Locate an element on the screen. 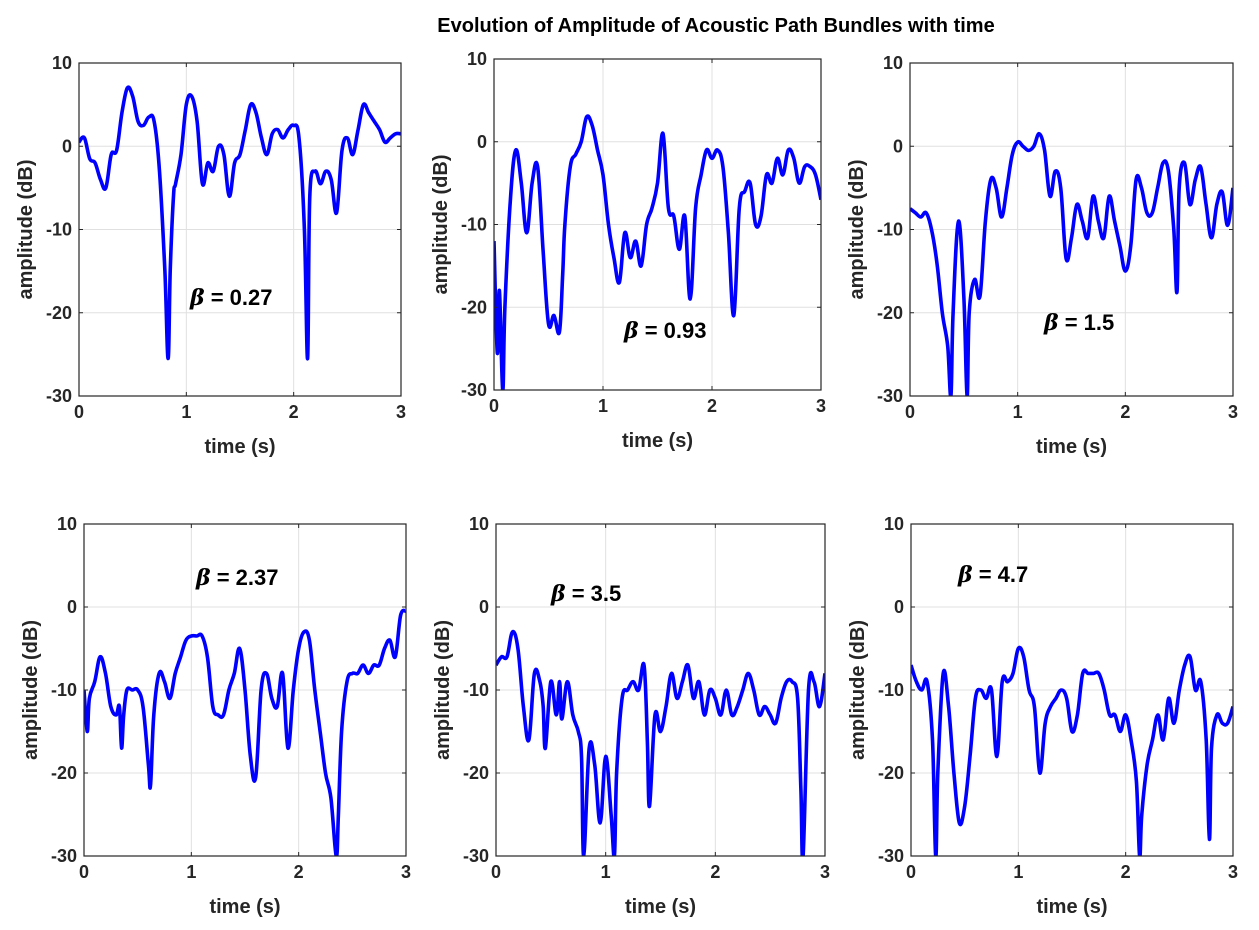  beta-annotation: β = 0.27 is located at coordinates (231, 298).